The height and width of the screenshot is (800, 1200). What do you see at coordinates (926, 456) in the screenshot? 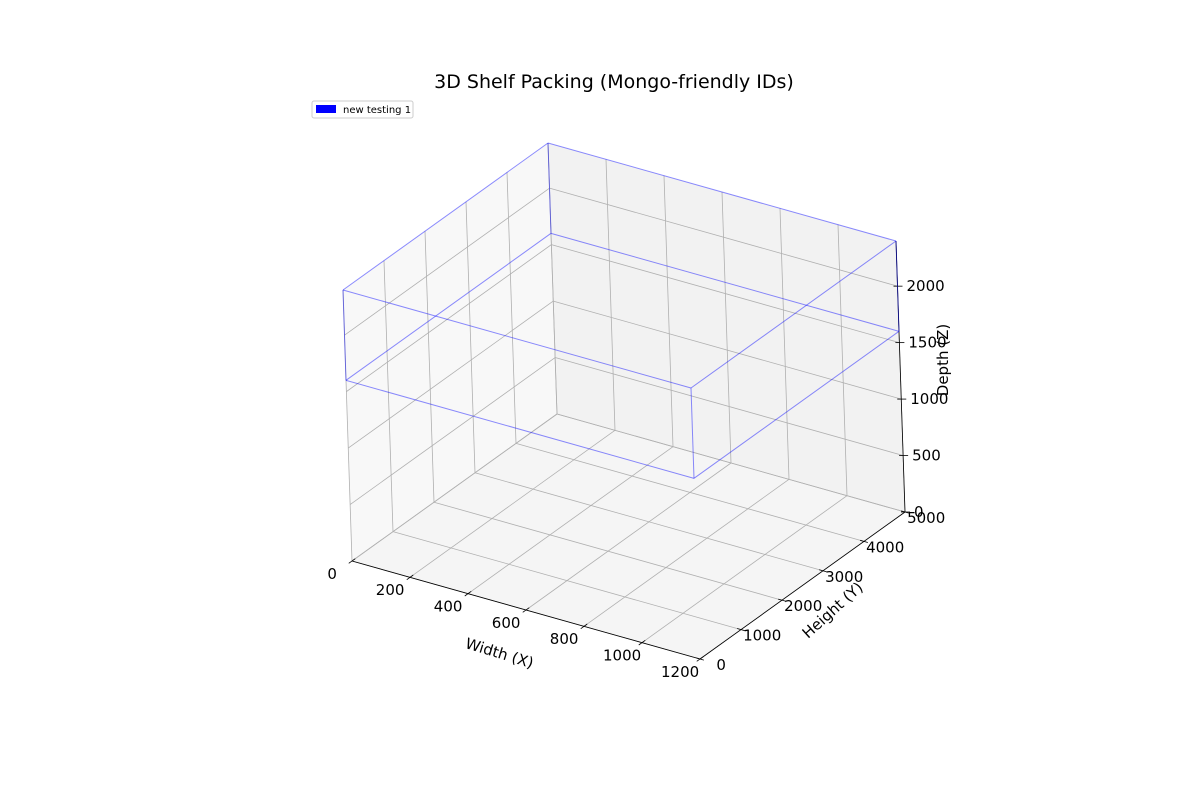
I see `z-tick-label: 500` at bounding box center [926, 456].